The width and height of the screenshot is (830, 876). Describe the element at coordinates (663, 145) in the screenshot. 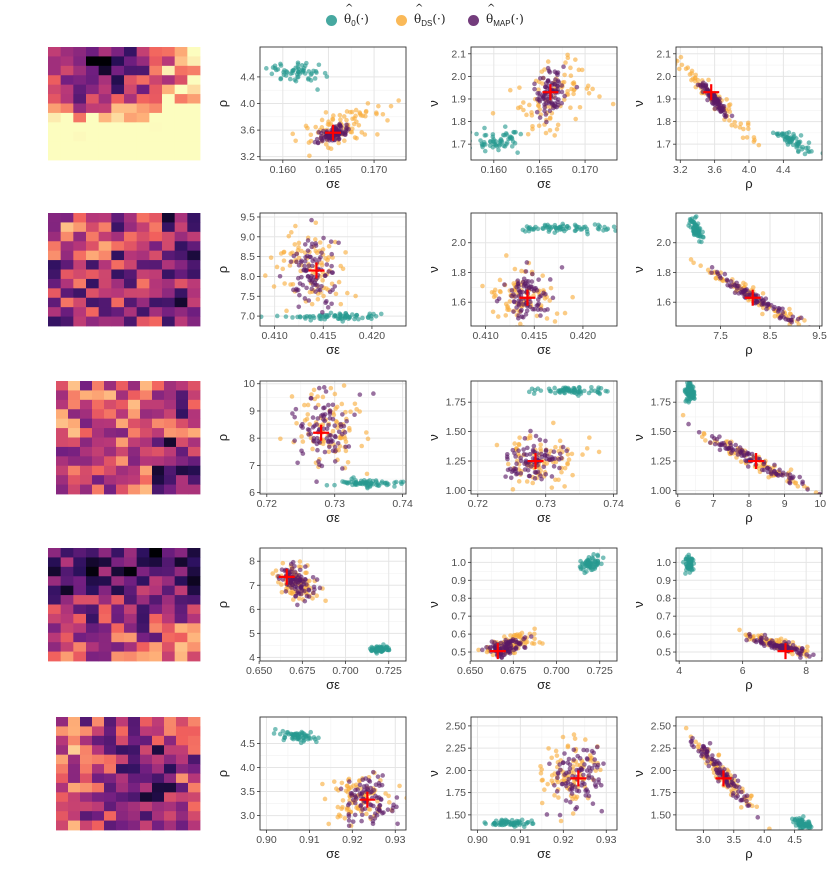

I see `y-tick-label: 1.7` at that location.